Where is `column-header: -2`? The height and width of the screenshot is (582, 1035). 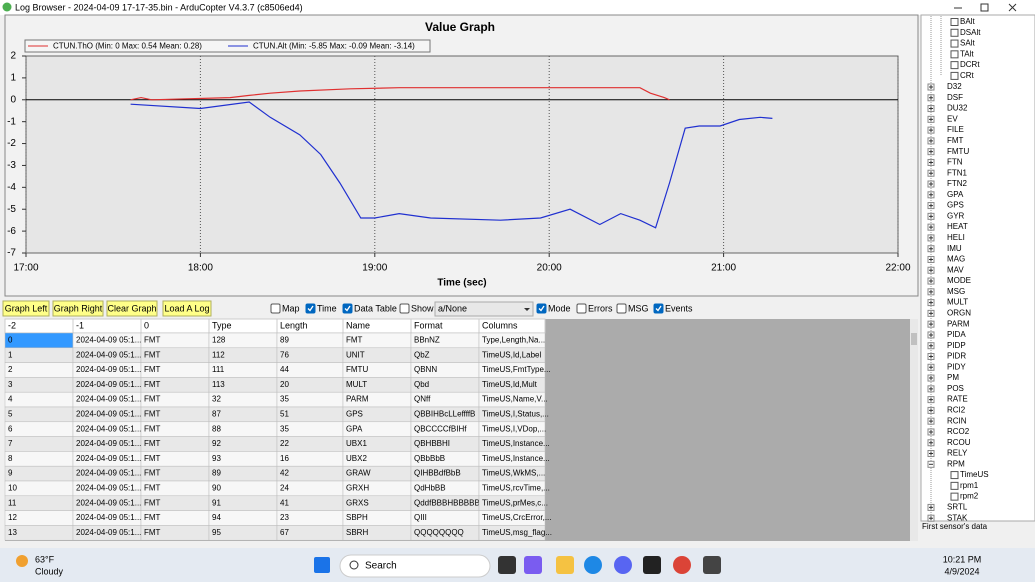 column-header: -2 is located at coordinates (12, 325).